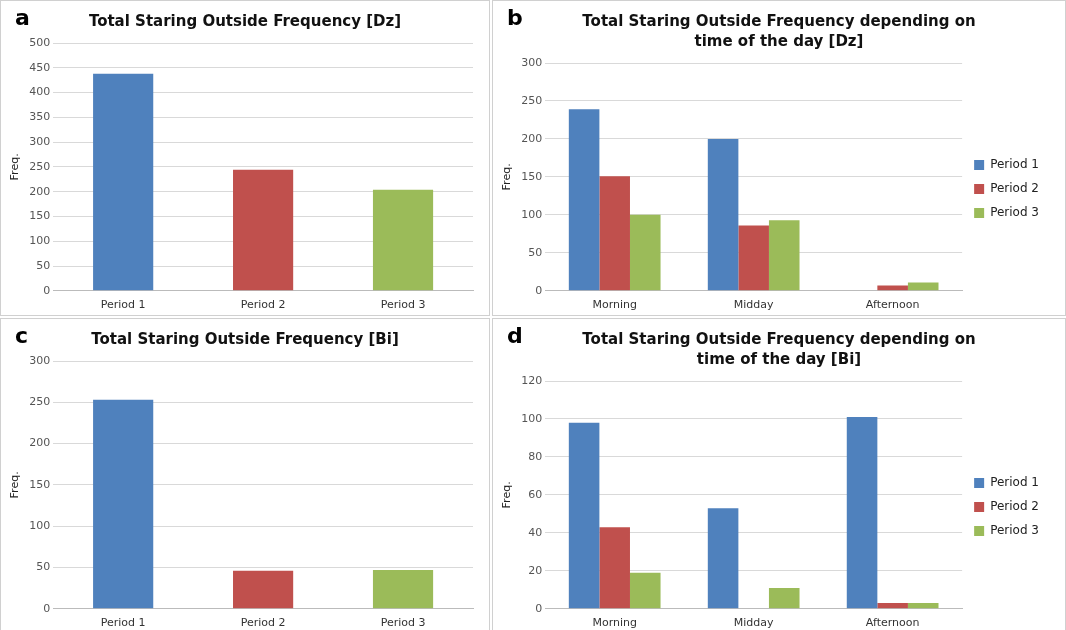 Image resolution: width=1066 pixels, height=630 pixels. Describe the element at coordinates (779, 31) in the screenshot. I see `chart-title: Total Staring Outside Frequency depending on time of the day [Dz]` at that location.